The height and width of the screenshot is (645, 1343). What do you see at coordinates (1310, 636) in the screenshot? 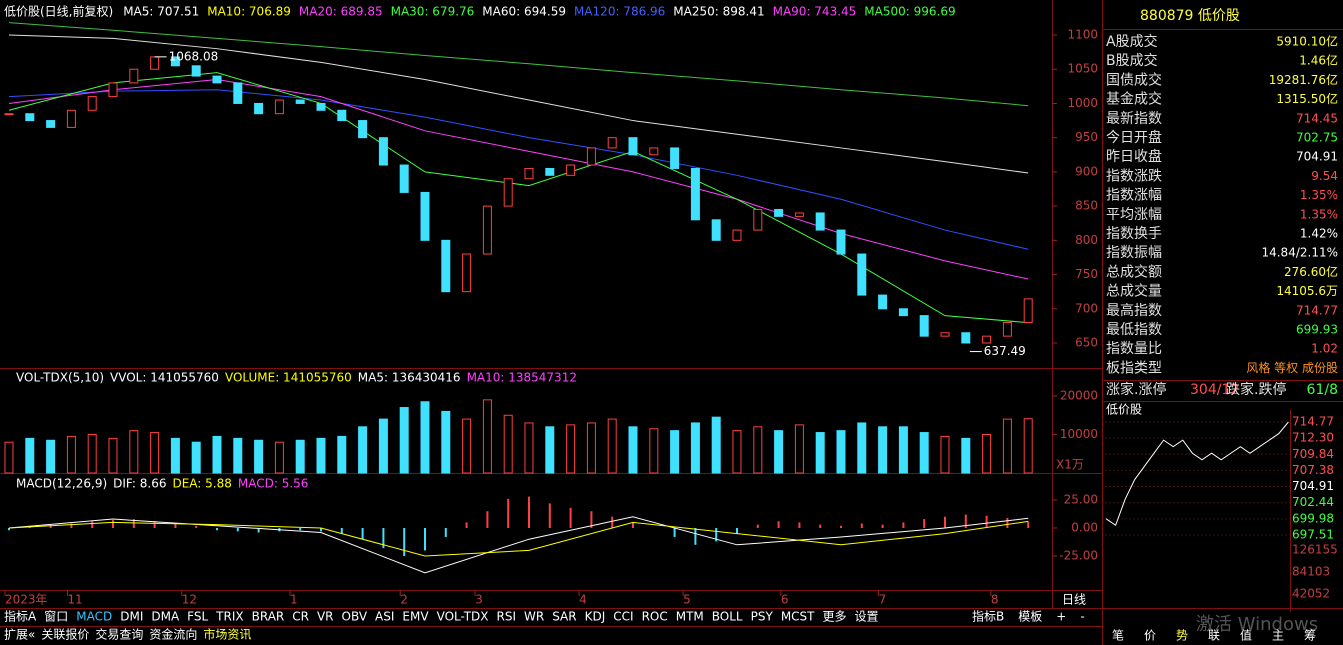
I see `side-tab: 筹` at bounding box center [1310, 636].